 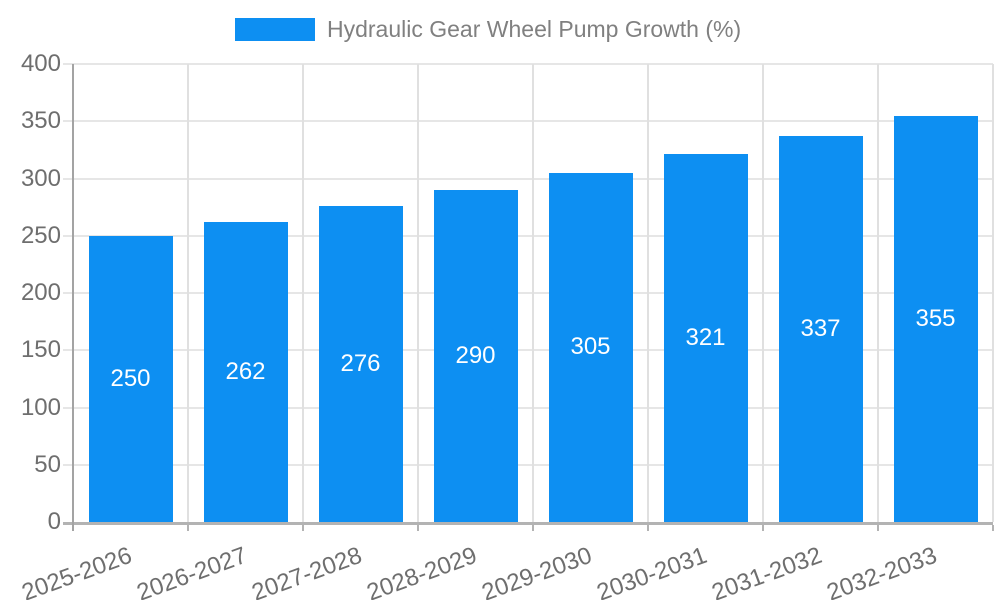 What do you see at coordinates (40, 63) in the screenshot?
I see `y-axis-tick-label: 400` at bounding box center [40, 63].